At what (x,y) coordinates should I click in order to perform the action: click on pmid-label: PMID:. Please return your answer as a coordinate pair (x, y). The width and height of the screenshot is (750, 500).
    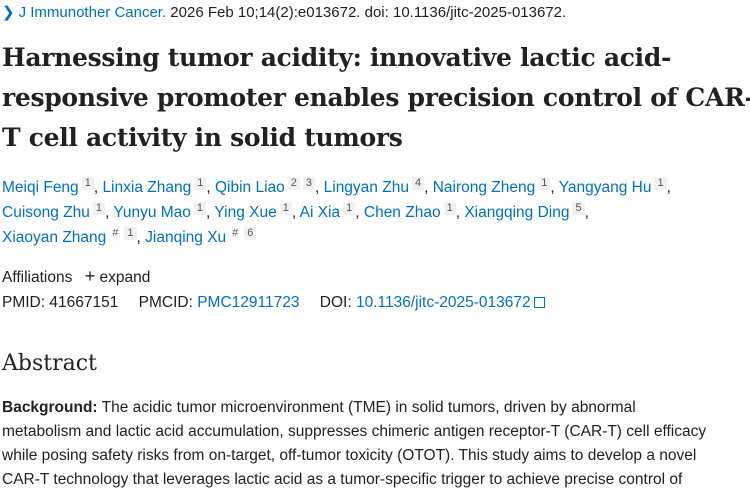
    Looking at the image, I should click on (24, 302).